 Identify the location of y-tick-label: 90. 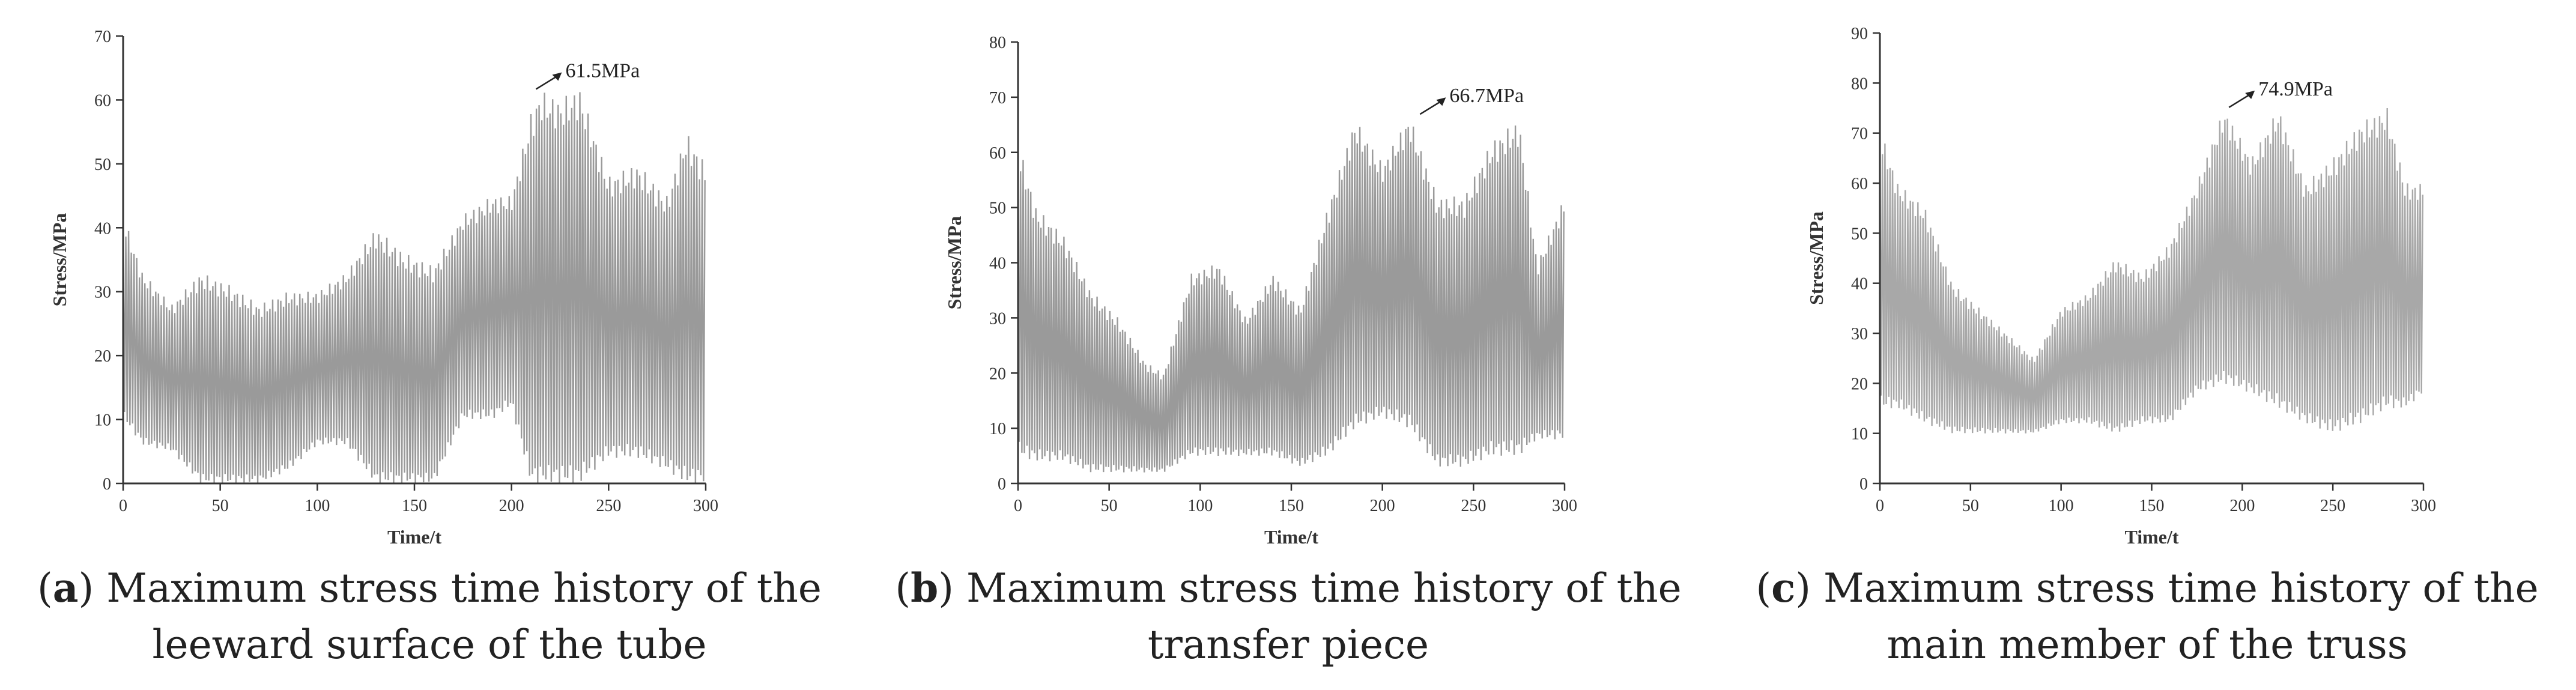
(1859, 34).